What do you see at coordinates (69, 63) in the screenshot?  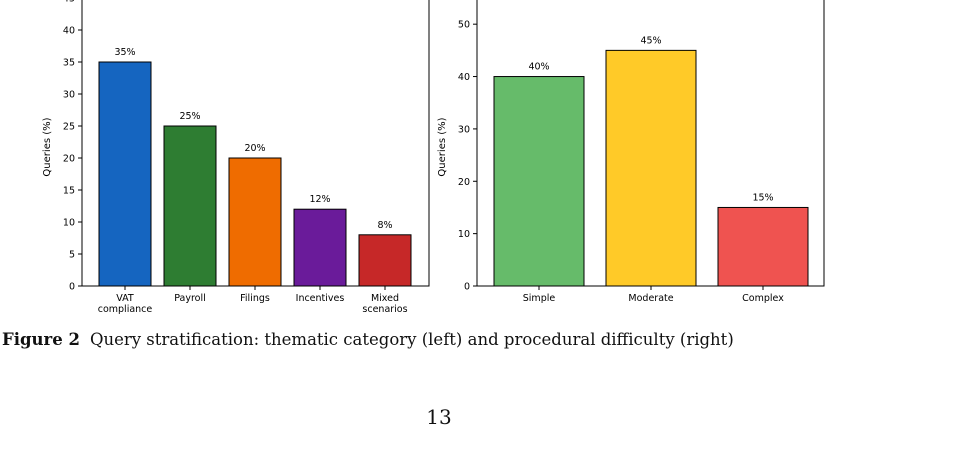 I see `y-tick-label-1-8: 35` at bounding box center [69, 63].